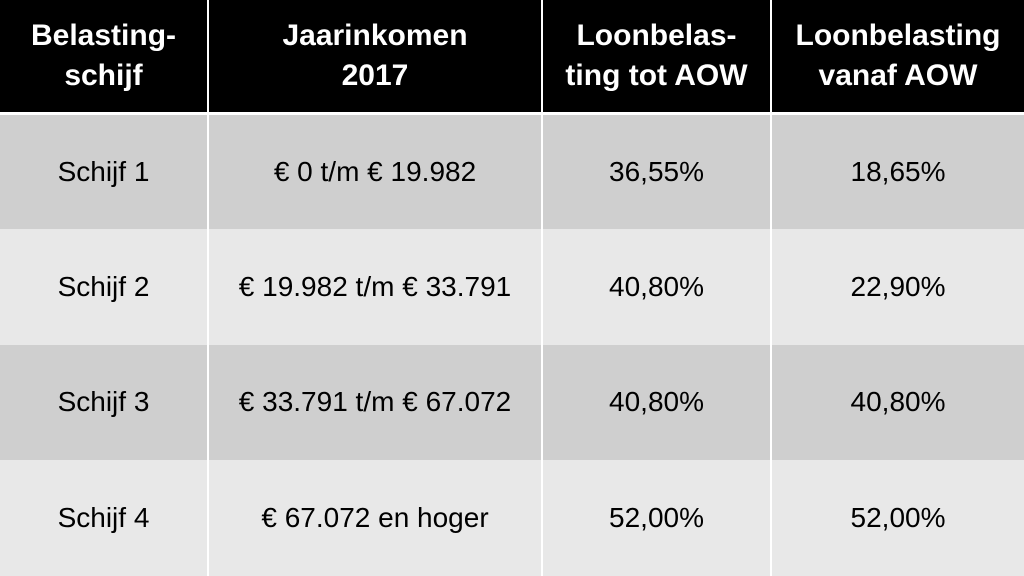 This screenshot has width=1024, height=576. What do you see at coordinates (657, 171) in the screenshot?
I see `rate-before-aow-cell: 36,55%` at bounding box center [657, 171].